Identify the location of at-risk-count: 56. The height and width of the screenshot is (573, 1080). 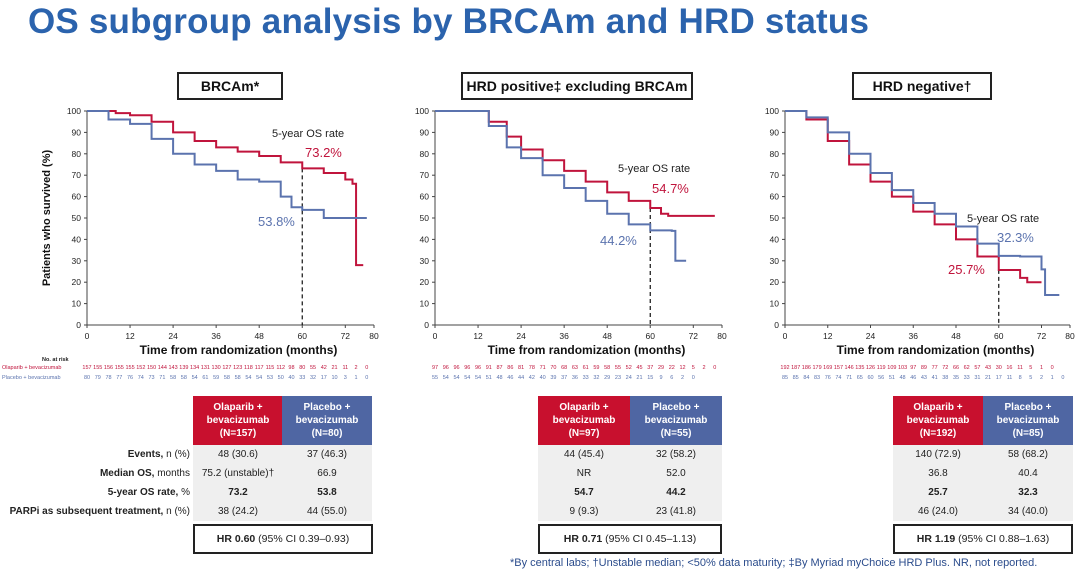
(881, 378).